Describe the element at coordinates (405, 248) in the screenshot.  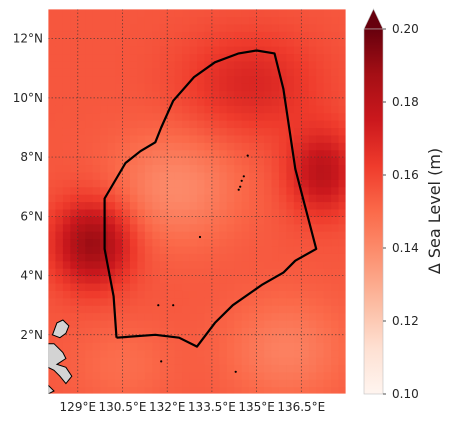
I see `colorbar-tick-label: 0.14` at that location.